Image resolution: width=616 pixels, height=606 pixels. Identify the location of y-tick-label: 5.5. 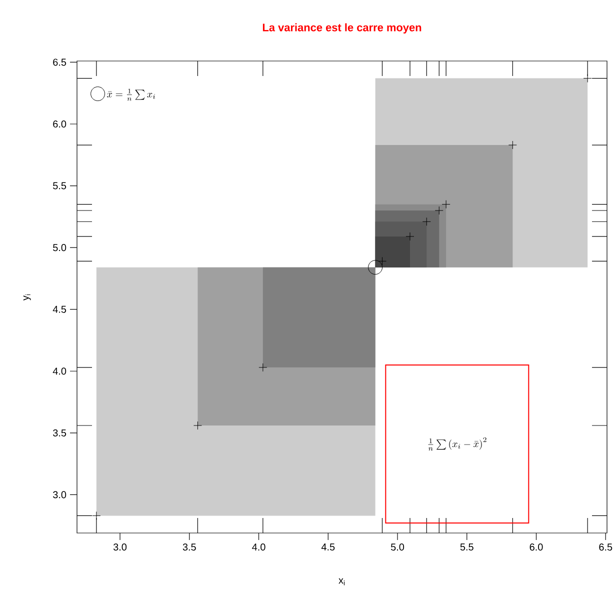
(59, 186).